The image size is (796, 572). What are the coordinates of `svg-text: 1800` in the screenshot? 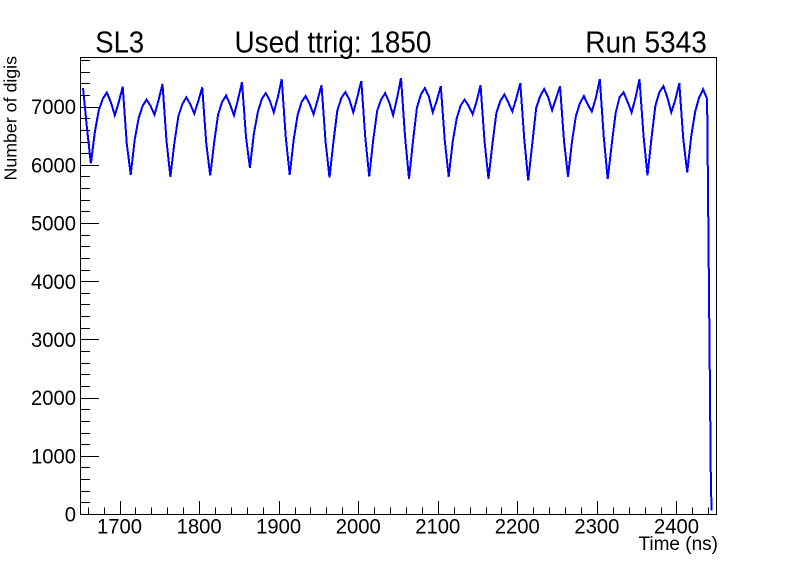 It's located at (199, 527).